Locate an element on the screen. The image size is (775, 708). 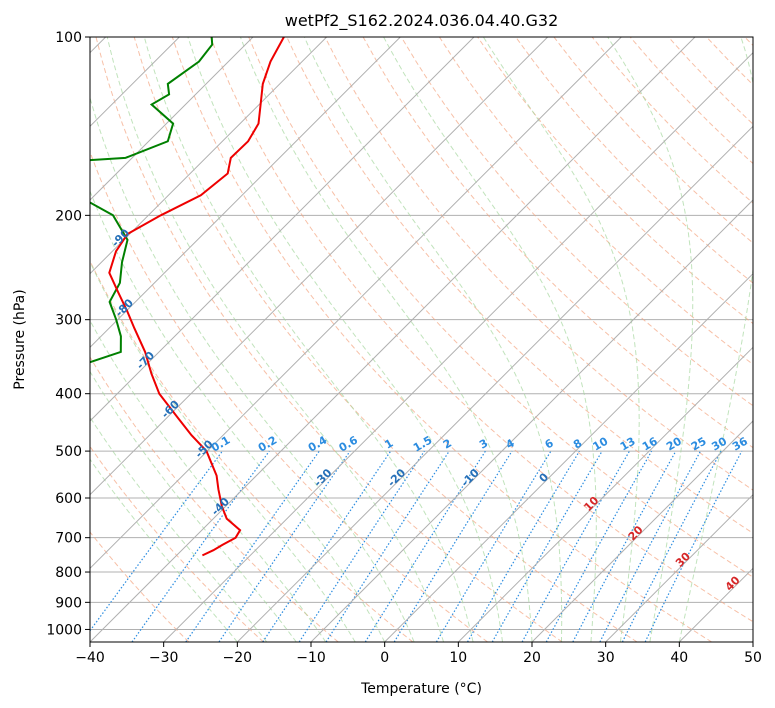
mixing-ratio-label: 6 is located at coordinates (549, 443).